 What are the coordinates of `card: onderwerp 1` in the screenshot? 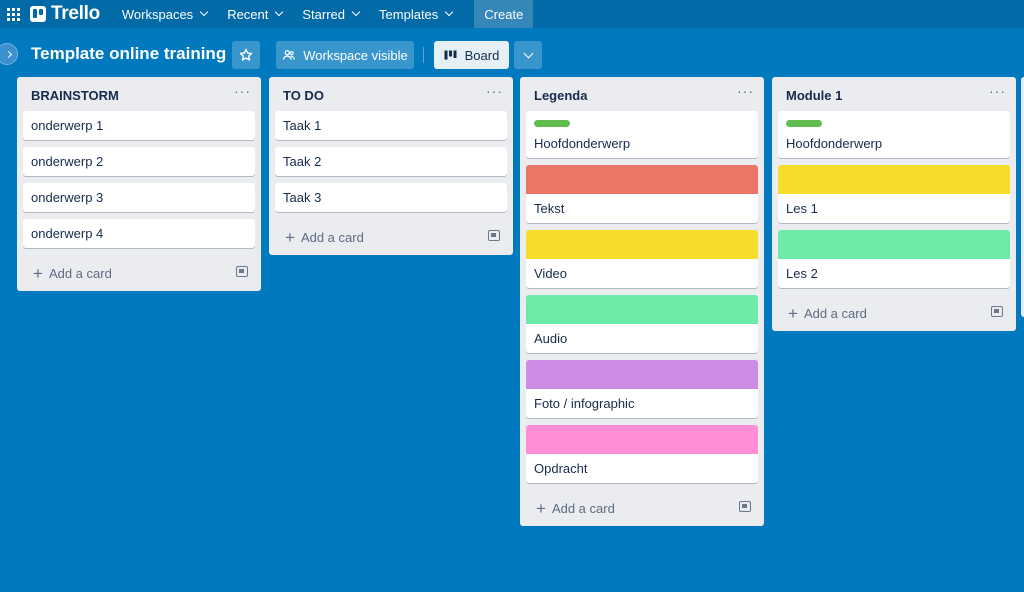 It's located at (139, 125).